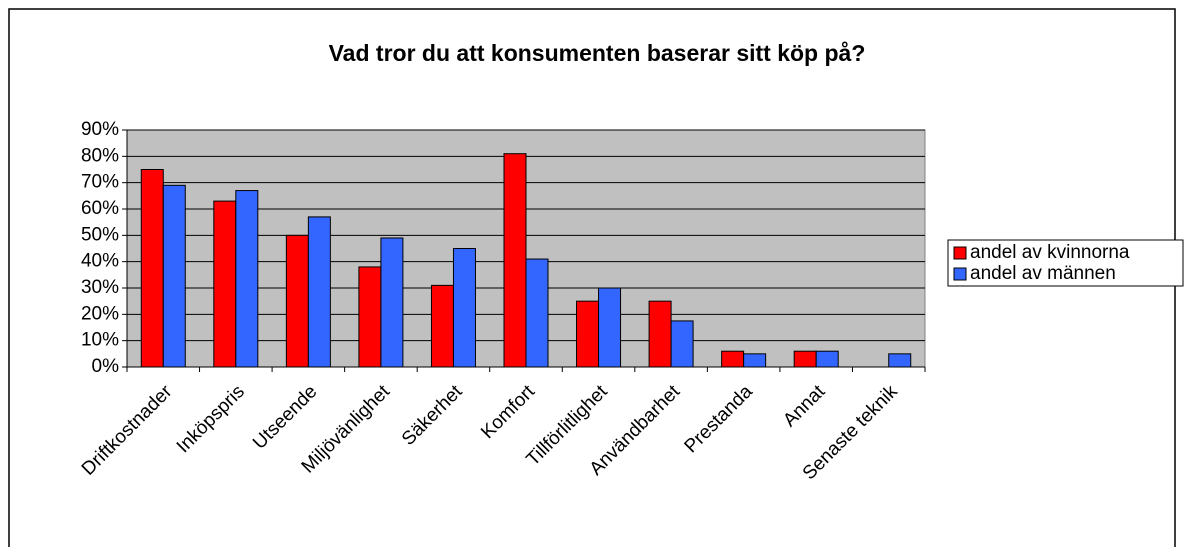 Image resolution: width=1184 pixels, height=547 pixels. What do you see at coordinates (100, 129) in the screenshot?
I see `y-tick-label: 90%` at bounding box center [100, 129].